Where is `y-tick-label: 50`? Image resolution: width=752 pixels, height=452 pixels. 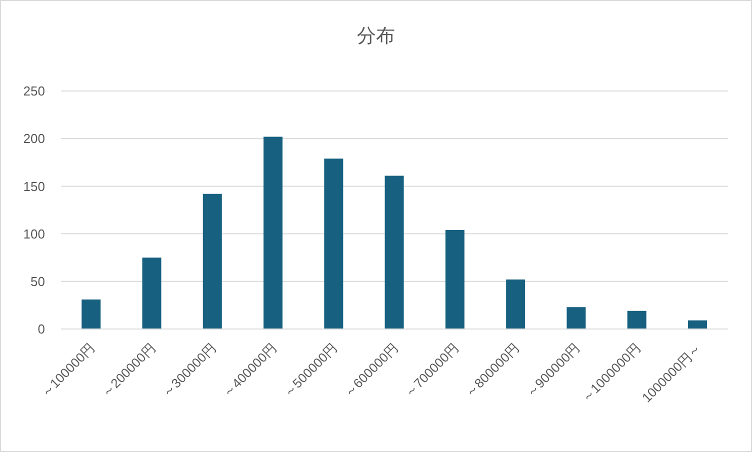 y-tick-label: 50 is located at coordinates (37, 282).